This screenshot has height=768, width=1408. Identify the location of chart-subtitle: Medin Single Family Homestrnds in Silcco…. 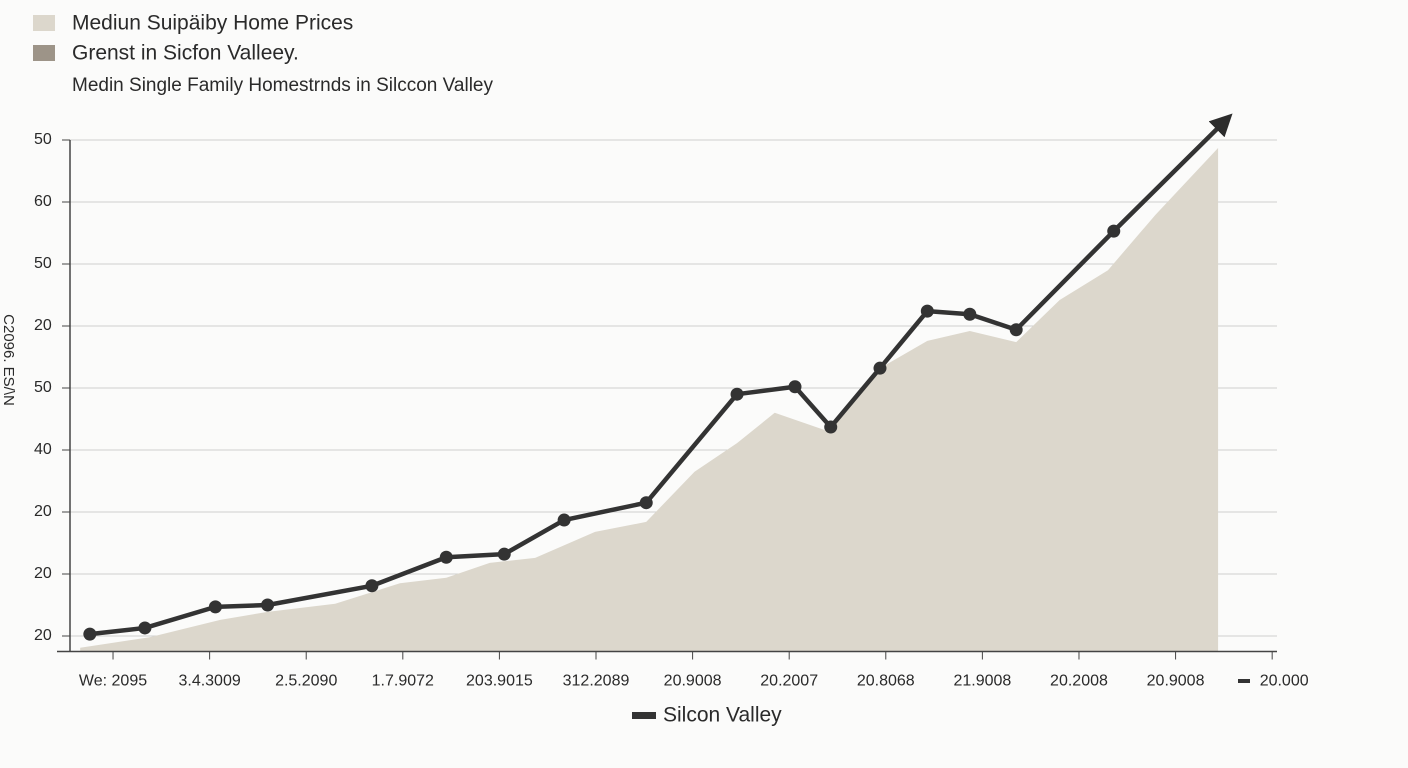
(282, 85).